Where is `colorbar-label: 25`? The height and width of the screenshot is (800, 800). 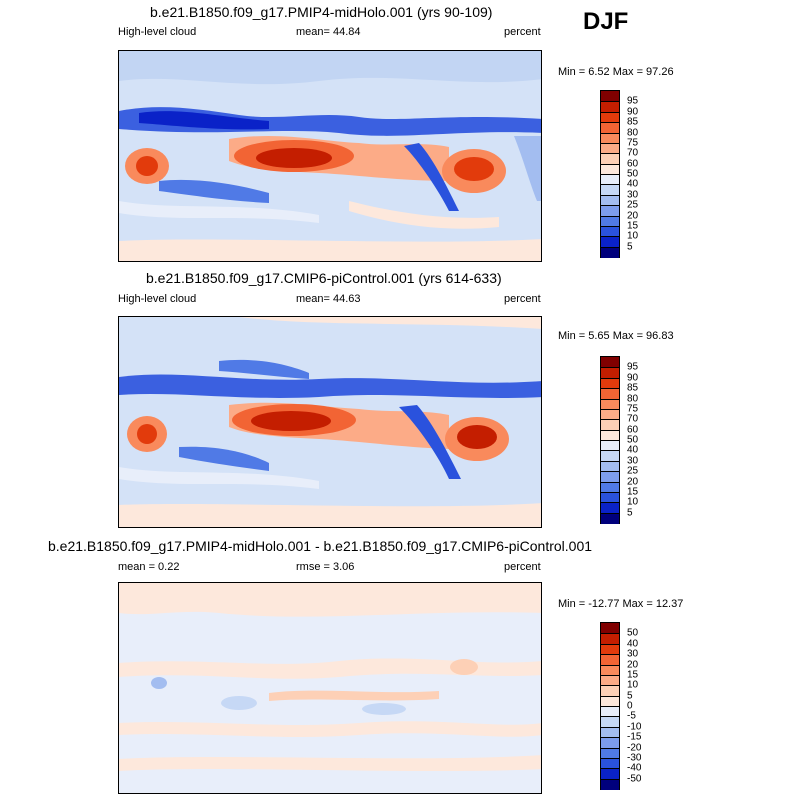
colorbar-label: 25 is located at coordinates (633, 471).